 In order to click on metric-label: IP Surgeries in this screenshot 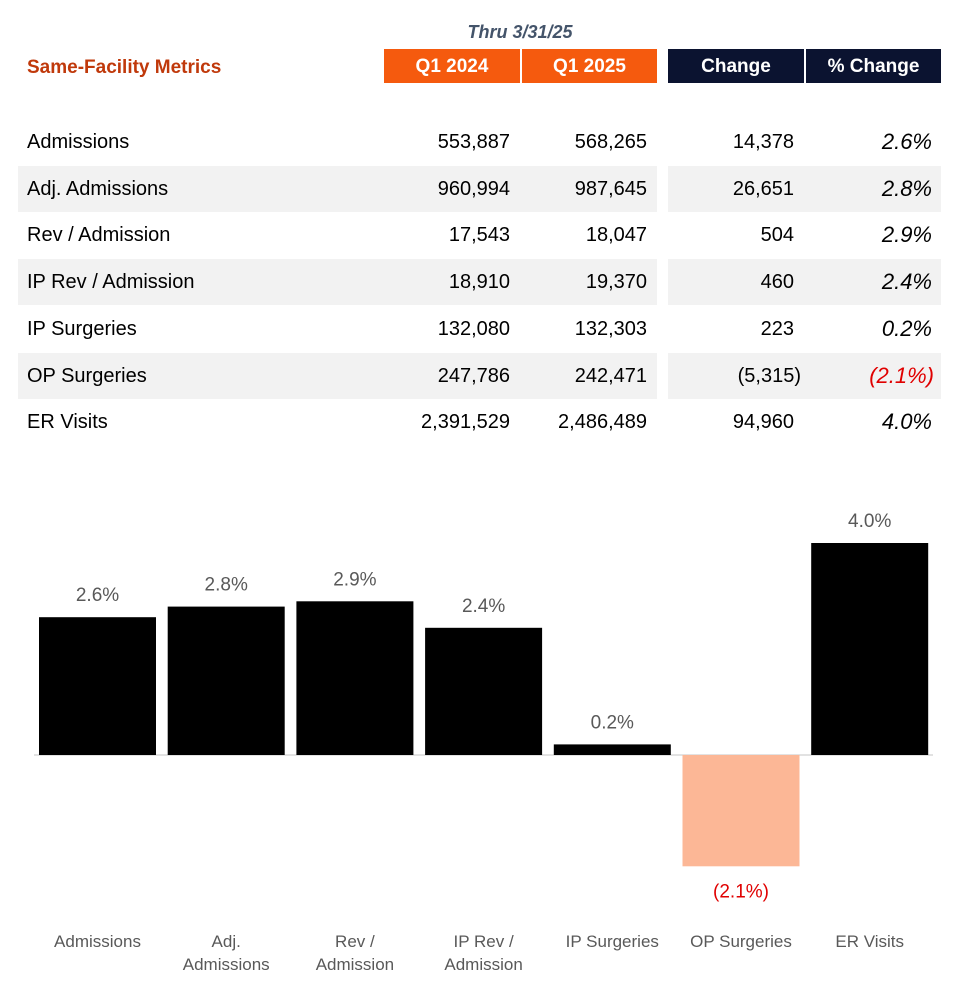, I will do `click(82, 328)`.